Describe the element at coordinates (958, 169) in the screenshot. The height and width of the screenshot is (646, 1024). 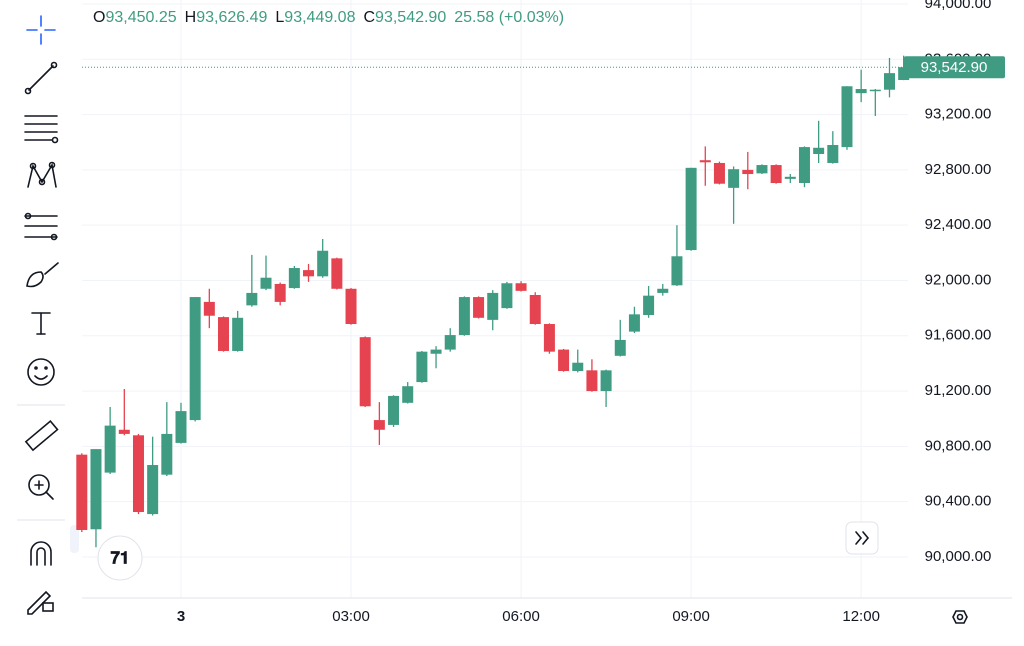
I see `y-tick-label: 92,800.00` at that location.